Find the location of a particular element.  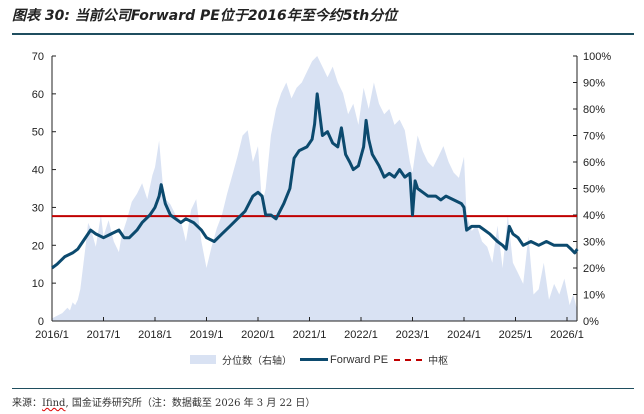

y-left-tick-label: 70 is located at coordinates (38, 57).